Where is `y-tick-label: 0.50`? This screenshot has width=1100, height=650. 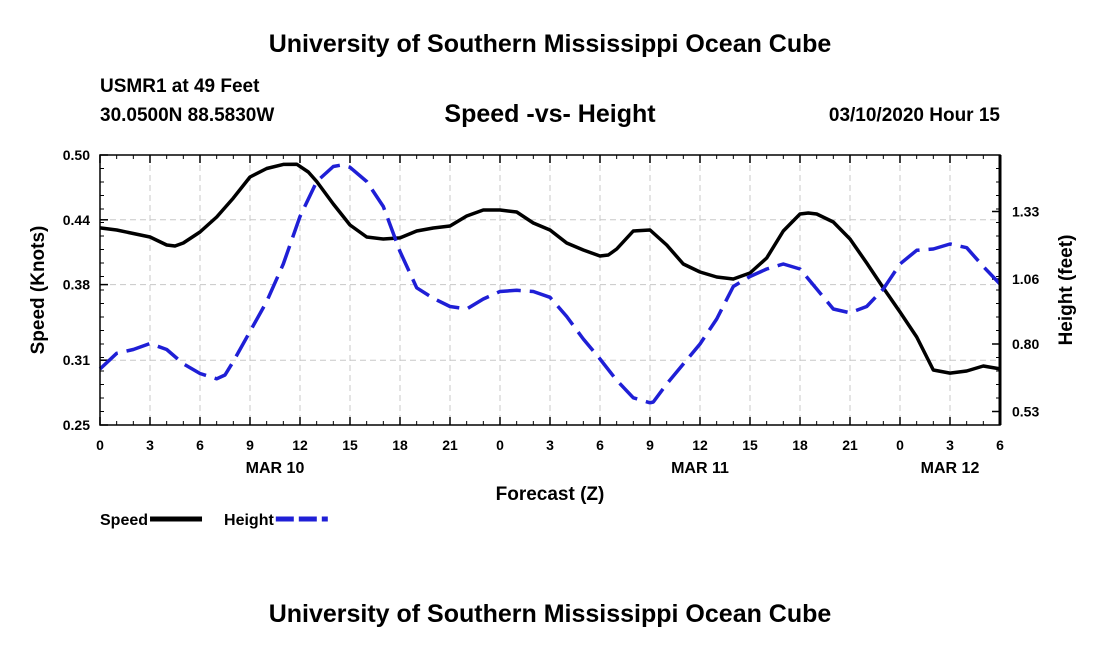 y-tick-label: 0.50 is located at coordinates (76, 155).